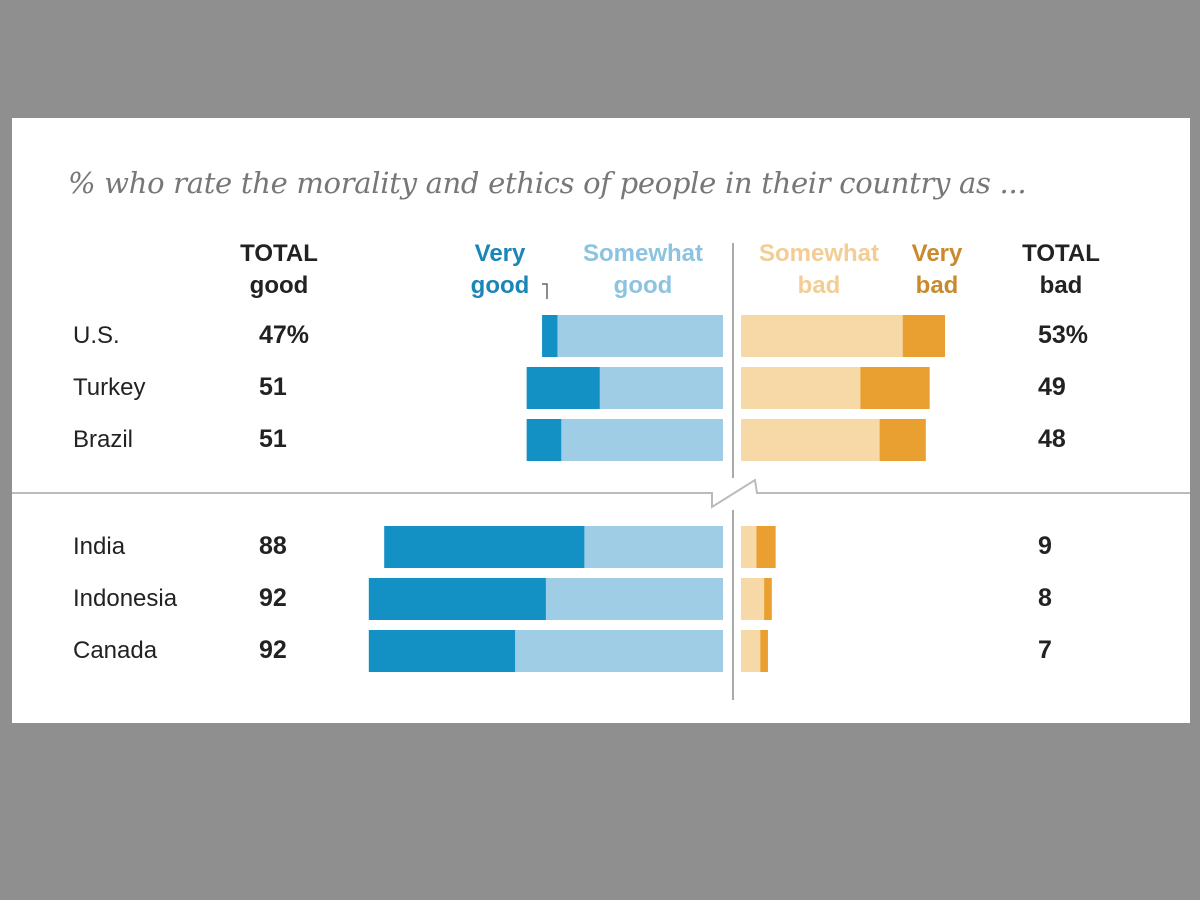 This screenshot has height=900, width=1200. Describe the element at coordinates (279, 270) in the screenshot. I see `header-total-good: TOTAL good` at that location.